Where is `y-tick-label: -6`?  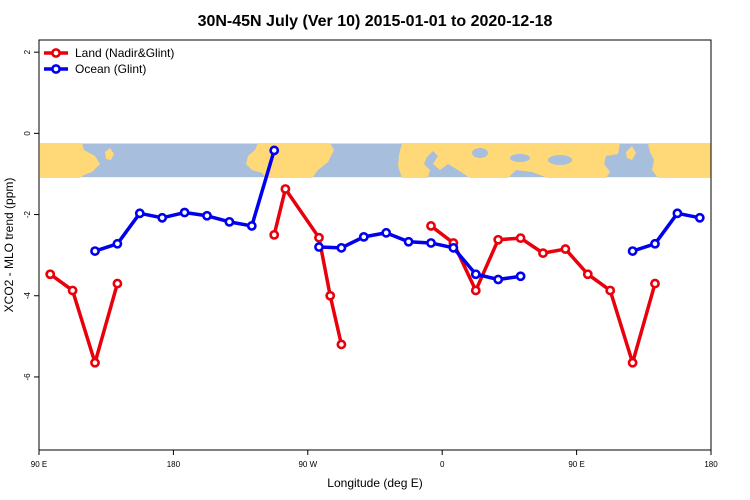 y-tick-label: -6 is located at coordinates (27, 377).